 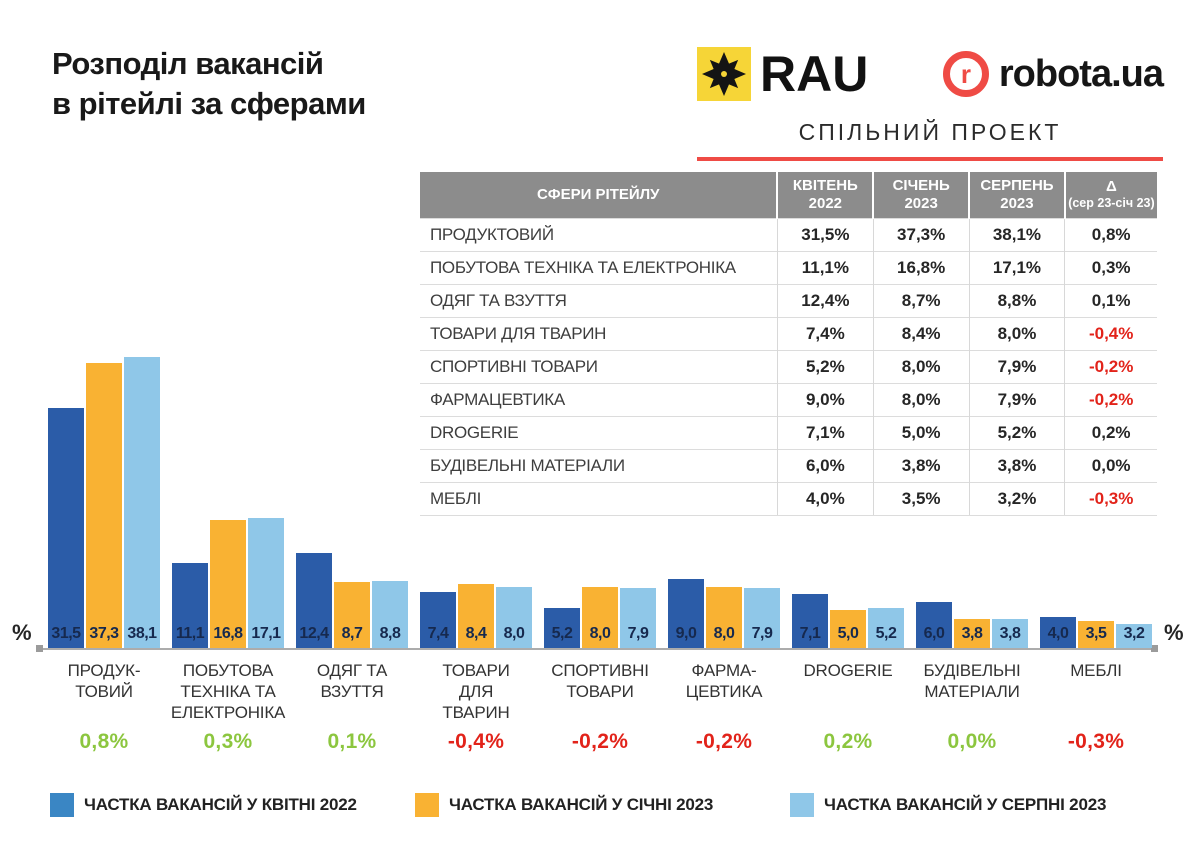 I want to click on axis-percent-label-right: %, so click(x=1174, y=632).